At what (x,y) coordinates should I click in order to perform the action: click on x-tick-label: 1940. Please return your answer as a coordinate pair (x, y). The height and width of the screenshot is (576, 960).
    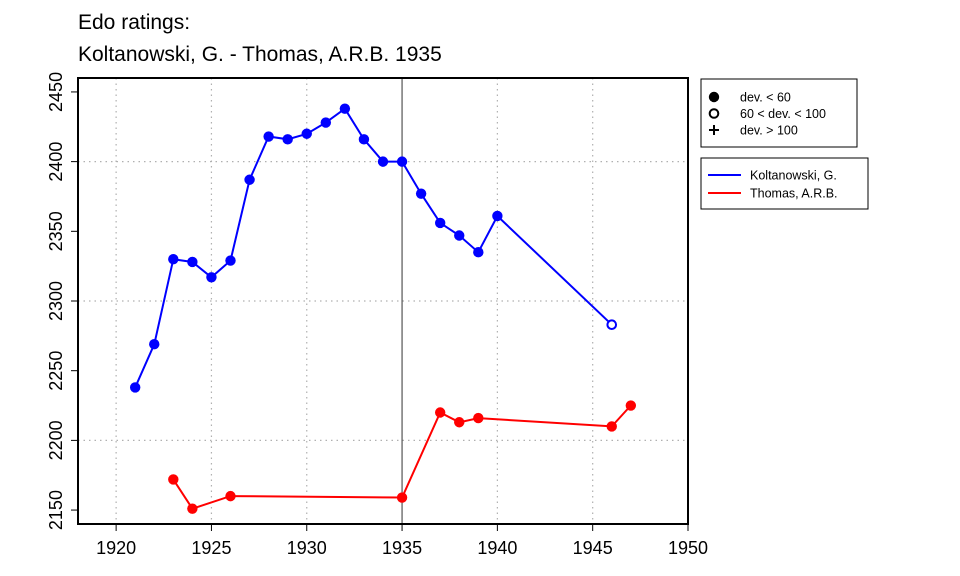
    Looking at the image, I should click on (497, 548).